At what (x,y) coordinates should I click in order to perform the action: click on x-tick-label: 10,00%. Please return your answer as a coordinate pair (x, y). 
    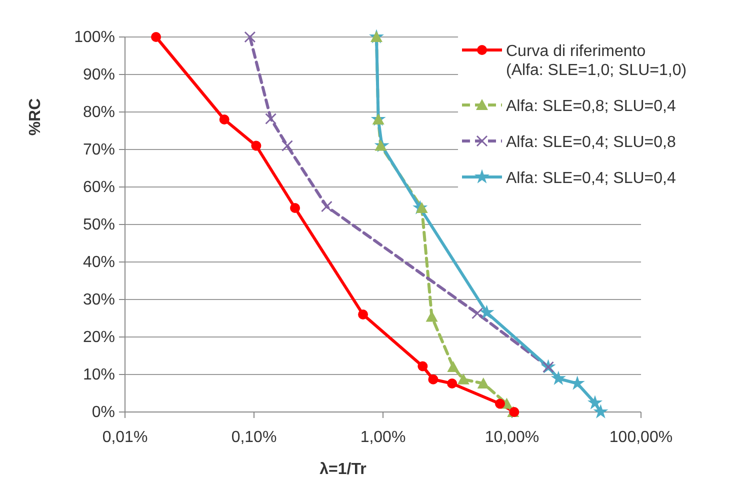
    Looking at the image, I should click on (512, 437).